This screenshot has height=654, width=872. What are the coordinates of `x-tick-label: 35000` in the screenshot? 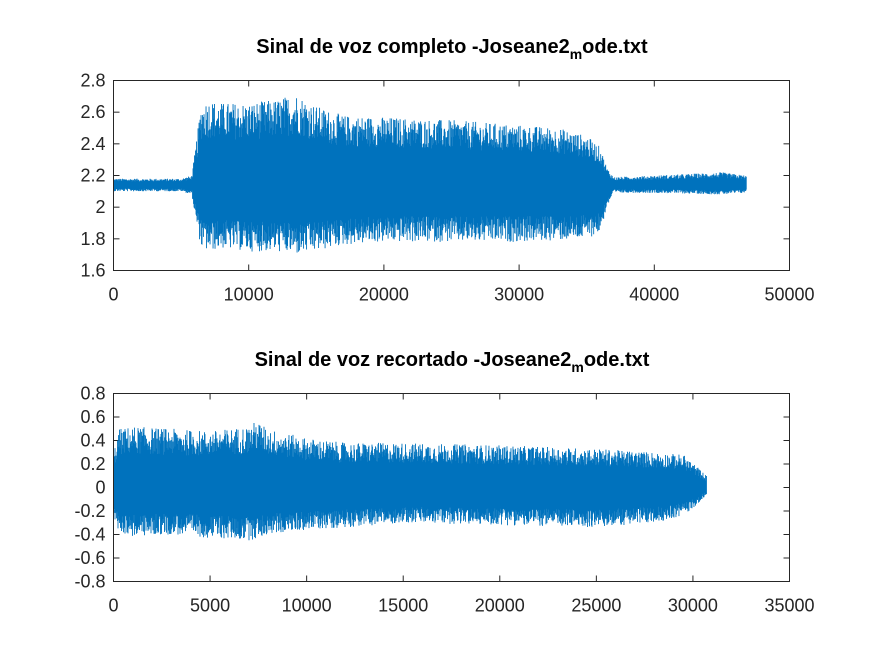 It's located at (789, 606).